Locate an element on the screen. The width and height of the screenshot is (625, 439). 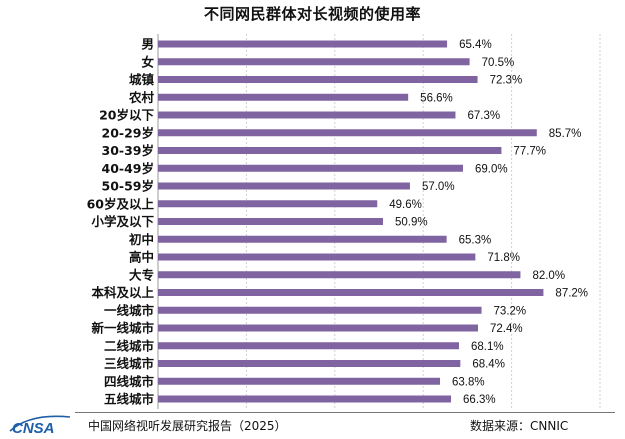
value-label-12: 71.8% is located at coordinates (503, 258).